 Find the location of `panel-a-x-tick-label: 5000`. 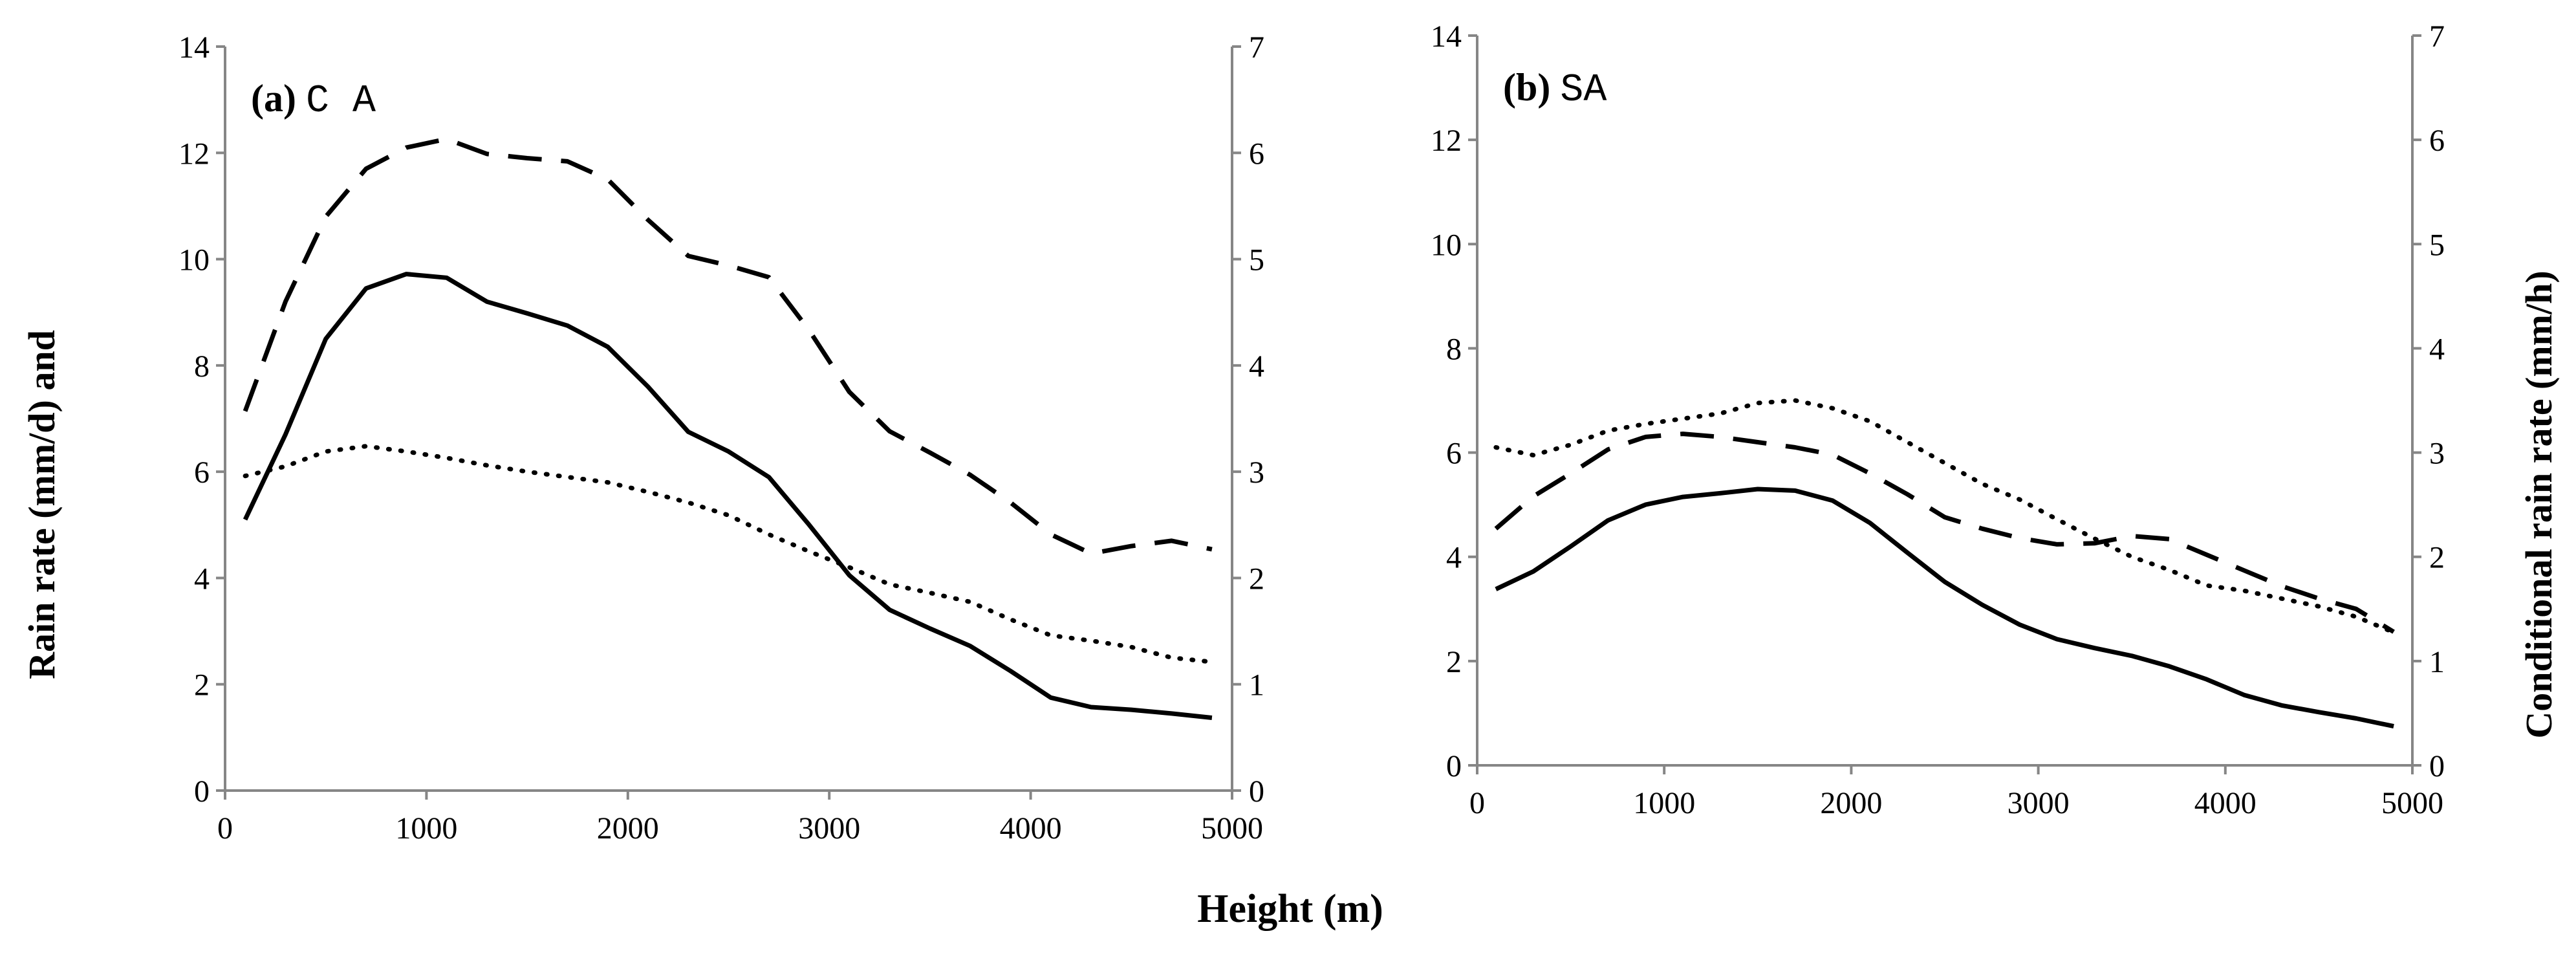

panel-a-x-tick-label: 5000 is located at coordinates (1232, 828).